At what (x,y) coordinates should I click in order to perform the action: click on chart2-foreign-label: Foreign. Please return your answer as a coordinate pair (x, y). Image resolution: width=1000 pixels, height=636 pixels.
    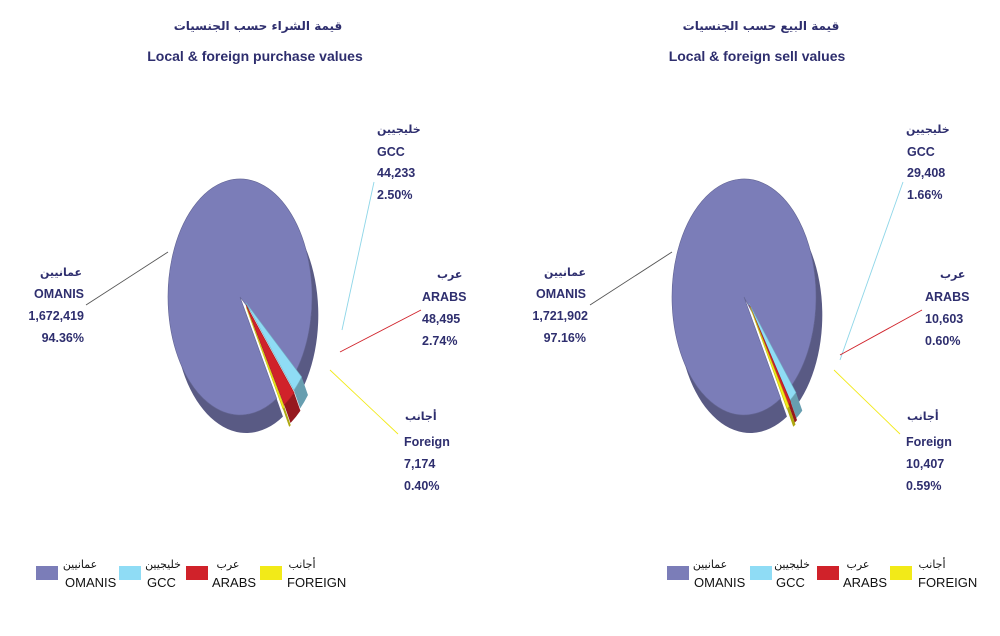
    Looking at the image, I should click on (929, 442).